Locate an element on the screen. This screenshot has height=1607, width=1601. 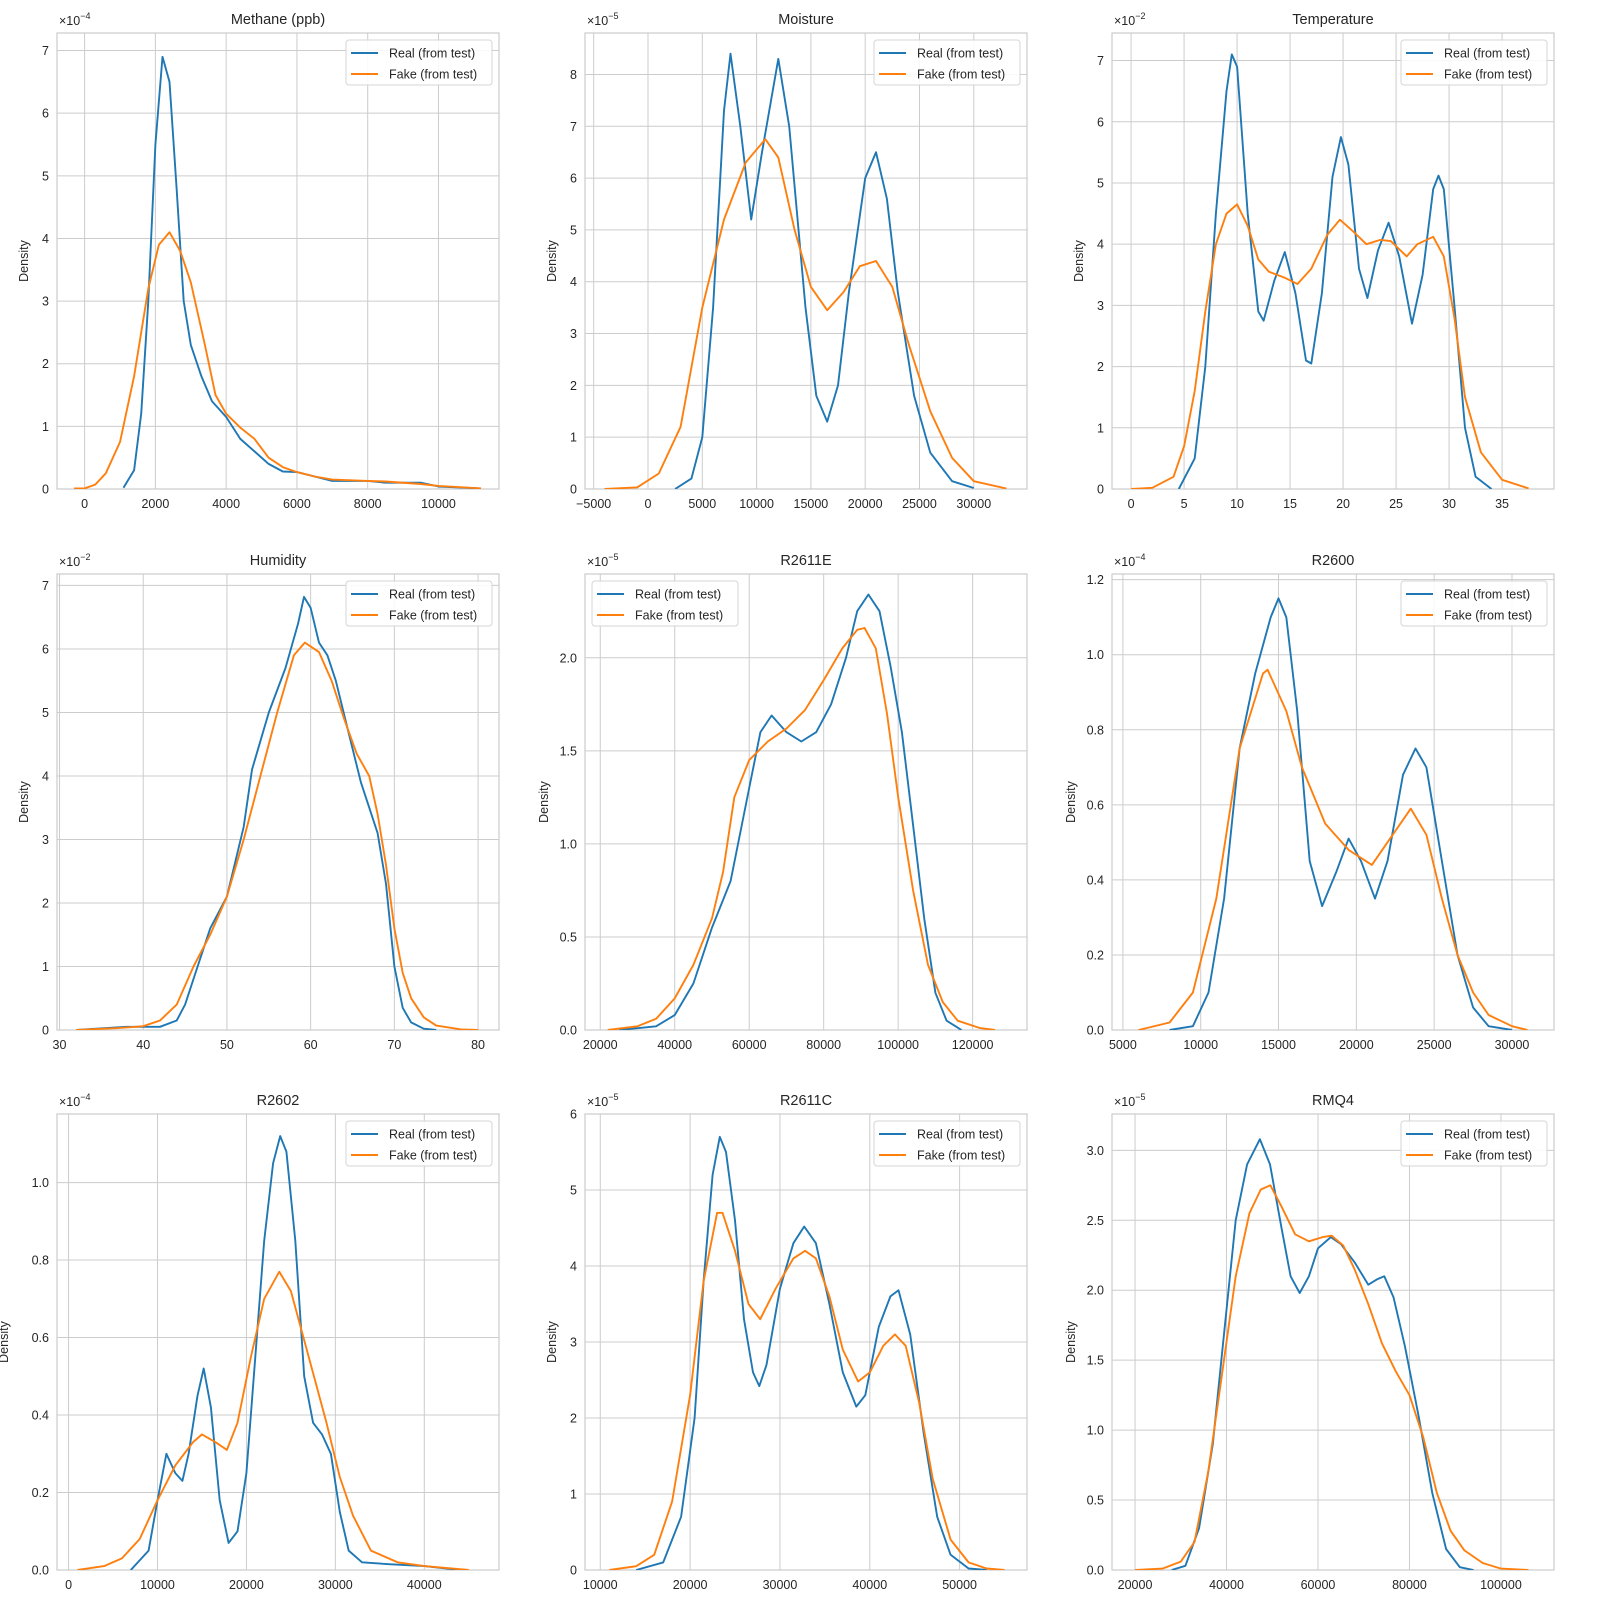
subplot-title: R2600 is located at coordinates (1333, 561).